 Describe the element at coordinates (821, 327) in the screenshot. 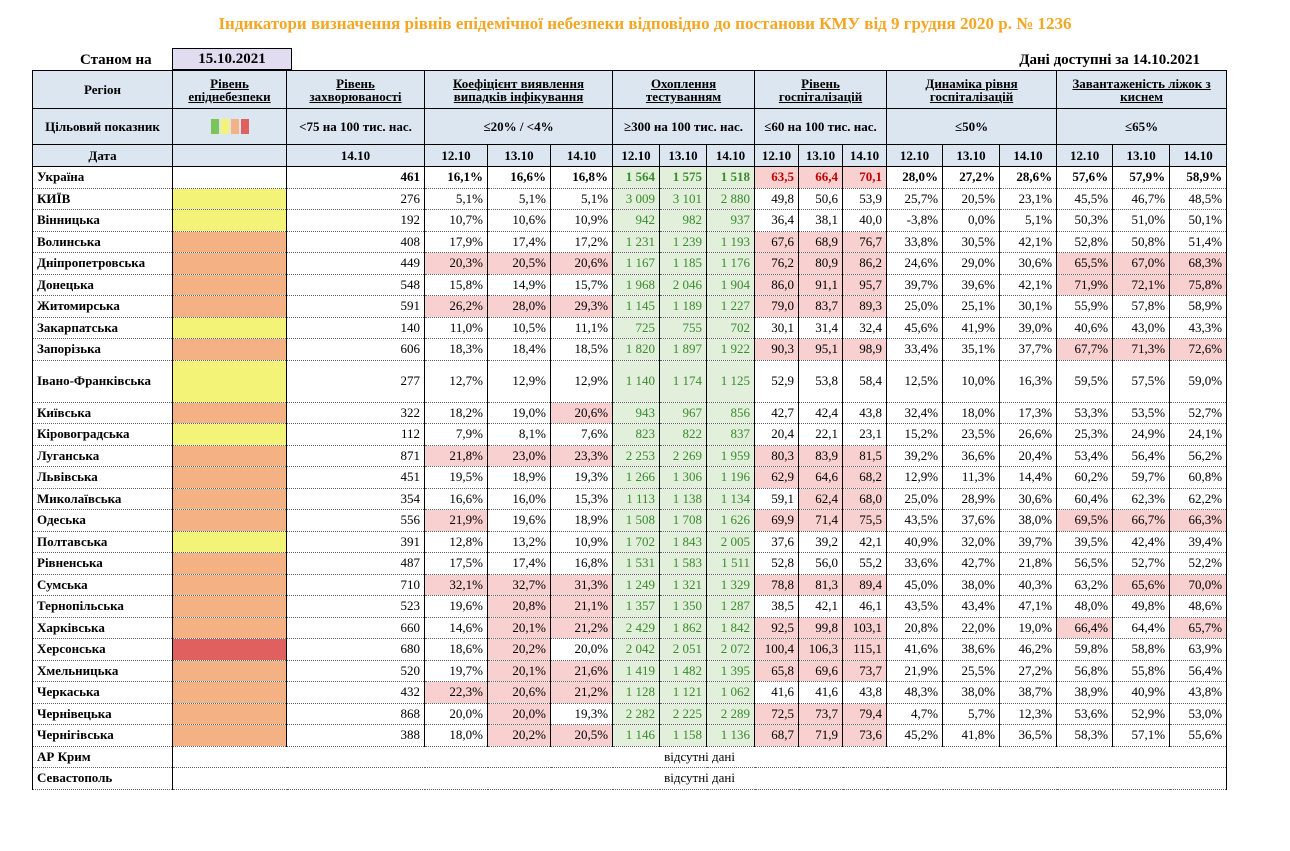

I see `hosp-value: 31,4` at that location.